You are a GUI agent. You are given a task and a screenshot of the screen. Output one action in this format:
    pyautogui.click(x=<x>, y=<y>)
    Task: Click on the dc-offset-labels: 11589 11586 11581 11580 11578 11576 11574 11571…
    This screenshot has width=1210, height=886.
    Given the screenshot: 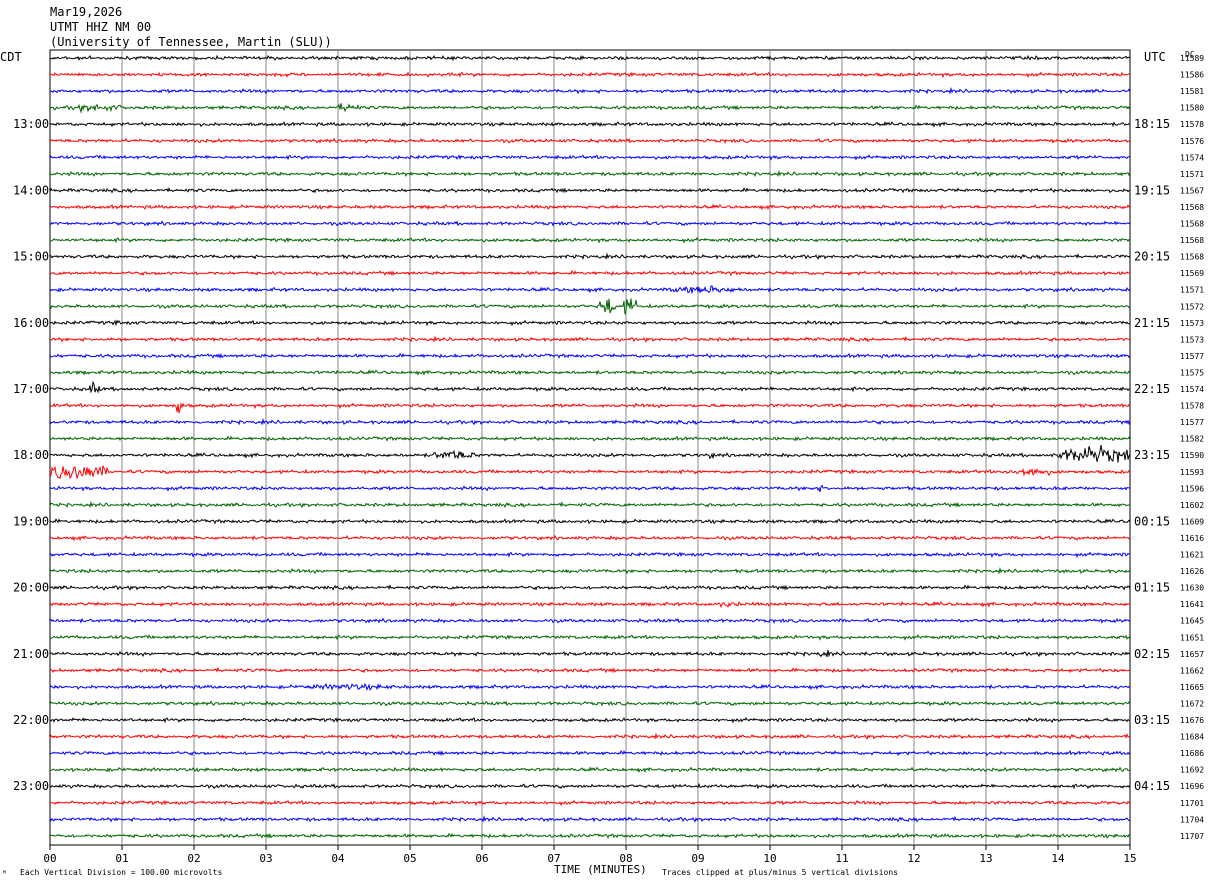 What is the action you would take?
    pyautogui.click(x=1192, y=447)
    